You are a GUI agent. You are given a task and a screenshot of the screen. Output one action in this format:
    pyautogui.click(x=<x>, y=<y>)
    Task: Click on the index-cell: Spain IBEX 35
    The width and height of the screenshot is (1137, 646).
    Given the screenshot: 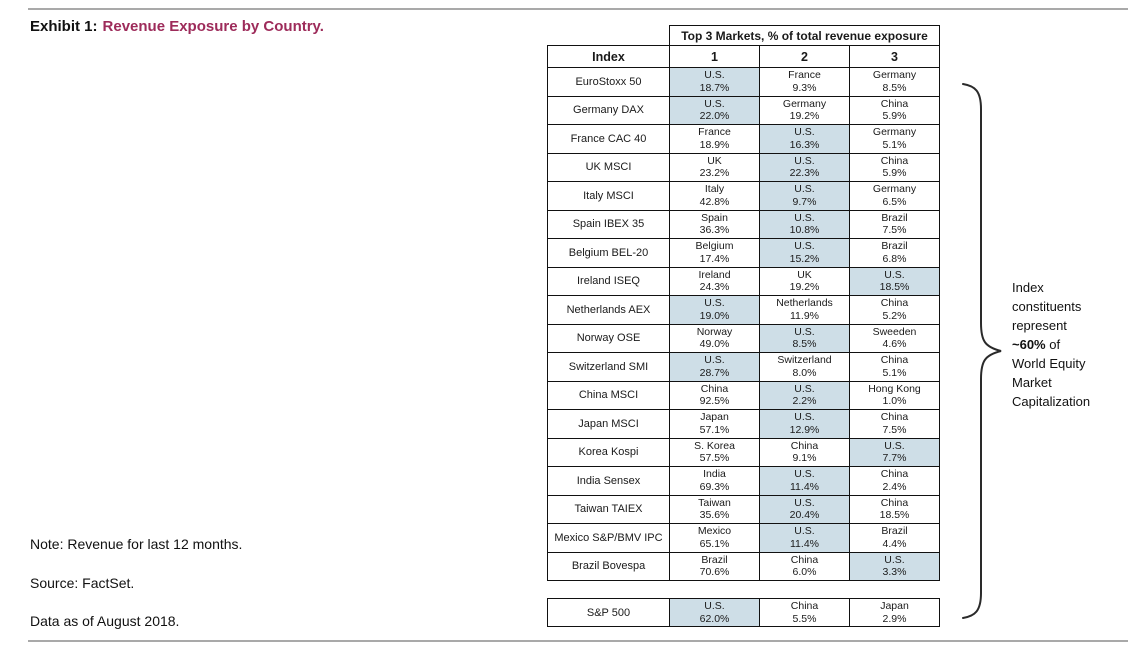 What is the action you would take?
    pyautogui.click(x=608, y=224)
    